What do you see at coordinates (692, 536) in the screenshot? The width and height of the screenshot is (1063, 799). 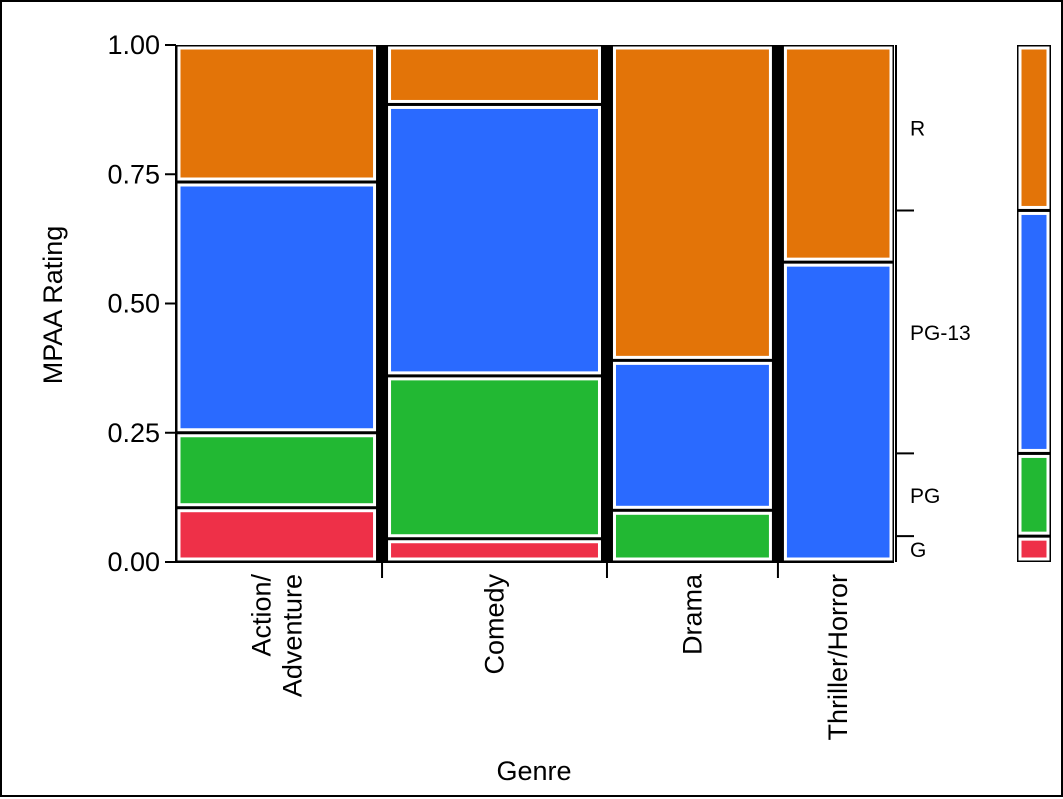 I see `tile-drama-pg` at bounding box center [692, 536].